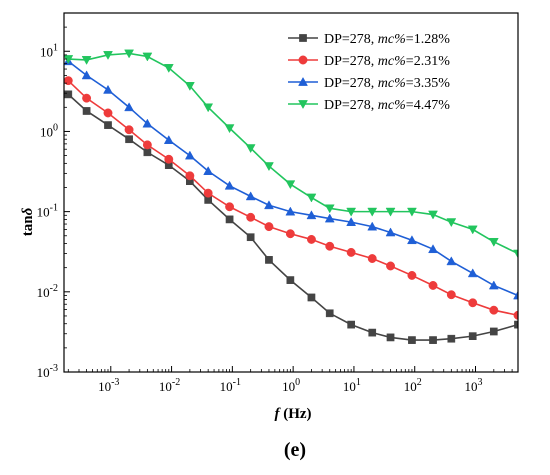 This screenshot has width=550, height=475. Describe the element at coordinates (369, 105) in the screenshot. I see `legend-entry: DP=278, mc%=4.47%` at that location.